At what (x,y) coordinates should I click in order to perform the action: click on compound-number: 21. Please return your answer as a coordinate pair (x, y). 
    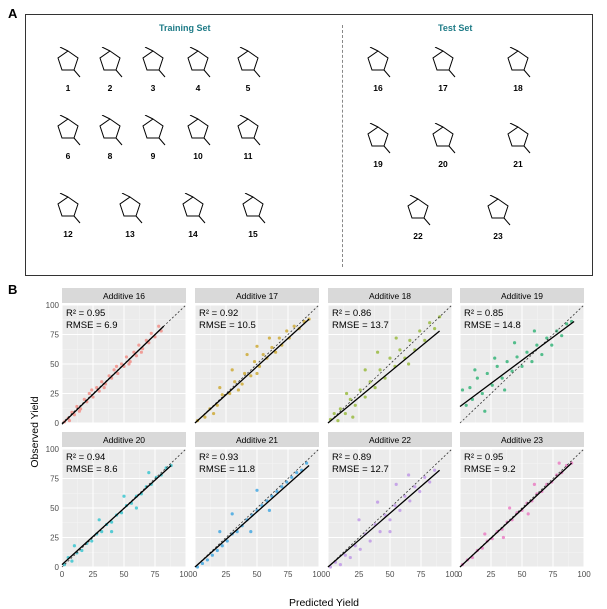
    Looking at the image, I should click on (518, 164).